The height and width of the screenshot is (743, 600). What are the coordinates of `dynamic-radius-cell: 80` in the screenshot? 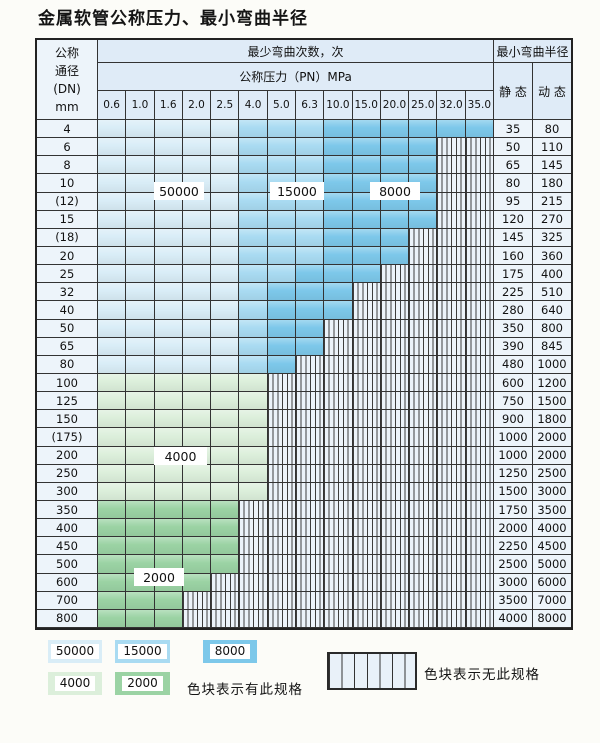 It's located at (552, 129).